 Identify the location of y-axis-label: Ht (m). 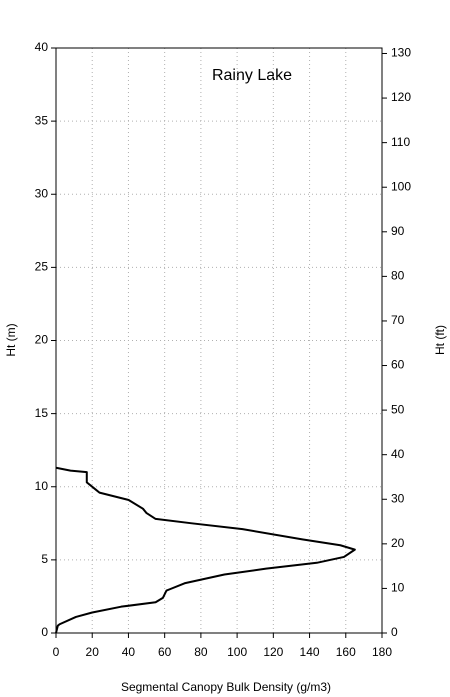
(11, 339).